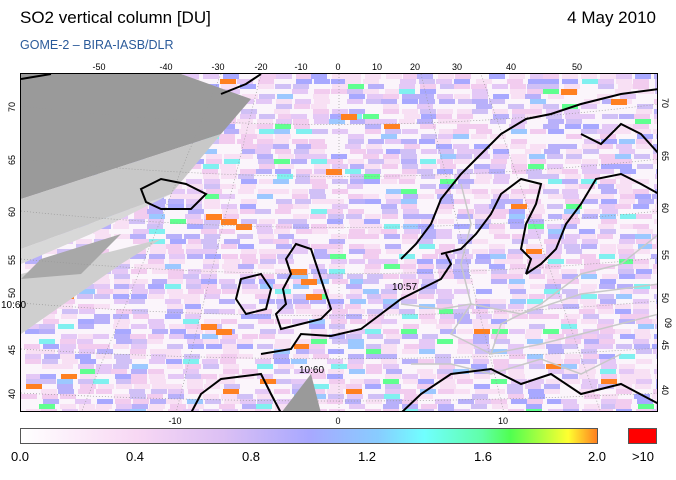 Image resolution: width=676 pixels, height=480 pixels. What do you see at coordinates (665, 298) in the screenshot?
I see `lat-tick-right: 50` at bounding box center [665, 298].